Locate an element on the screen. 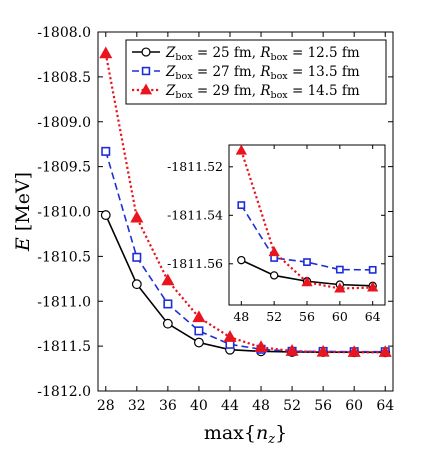 This screenshot has width=430, height=454. x-axis-label: max{nz} is located at coordinates (245, 434).